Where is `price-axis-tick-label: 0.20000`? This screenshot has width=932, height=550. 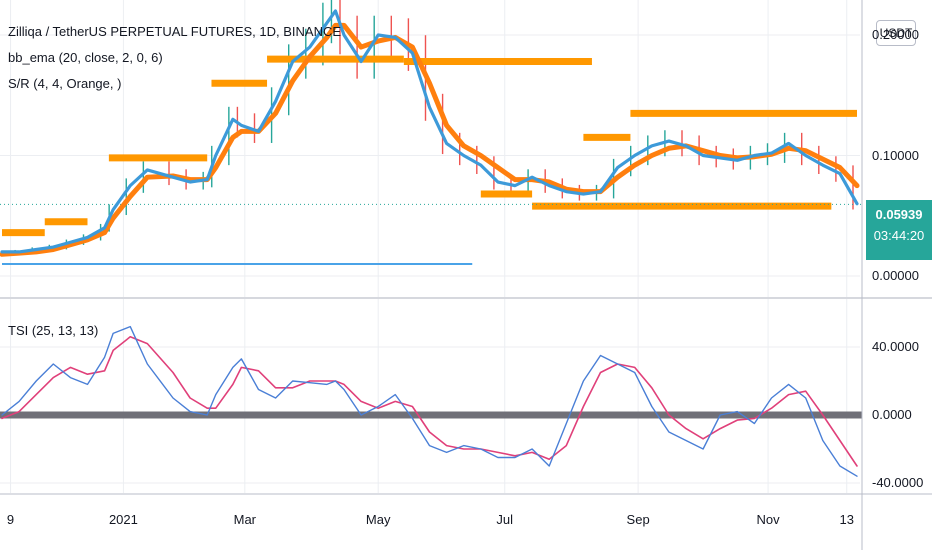 price-axis-tick-label: 0.20000 is located at coordinates (895, 34).